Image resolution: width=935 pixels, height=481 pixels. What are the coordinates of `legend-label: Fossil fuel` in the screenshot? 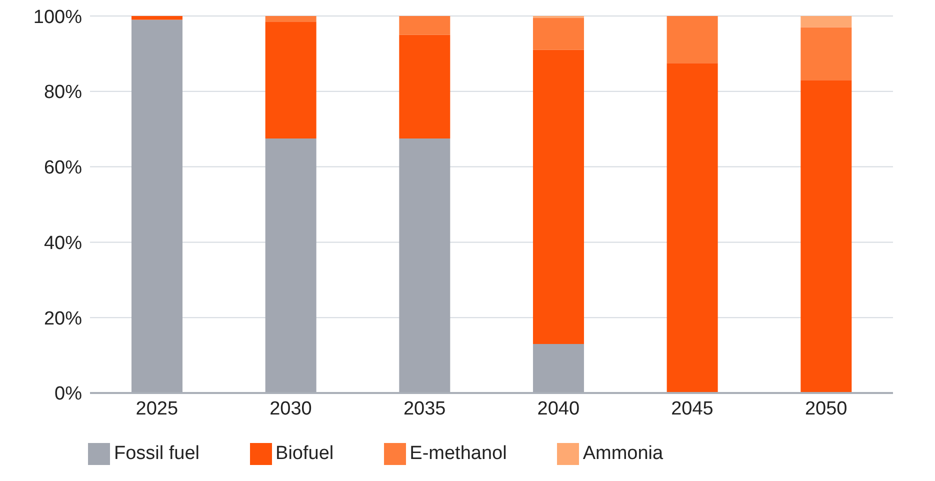 It's located at (157, 453).